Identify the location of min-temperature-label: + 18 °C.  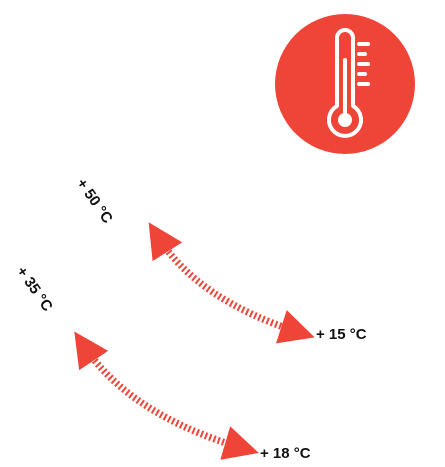
(285, 453).